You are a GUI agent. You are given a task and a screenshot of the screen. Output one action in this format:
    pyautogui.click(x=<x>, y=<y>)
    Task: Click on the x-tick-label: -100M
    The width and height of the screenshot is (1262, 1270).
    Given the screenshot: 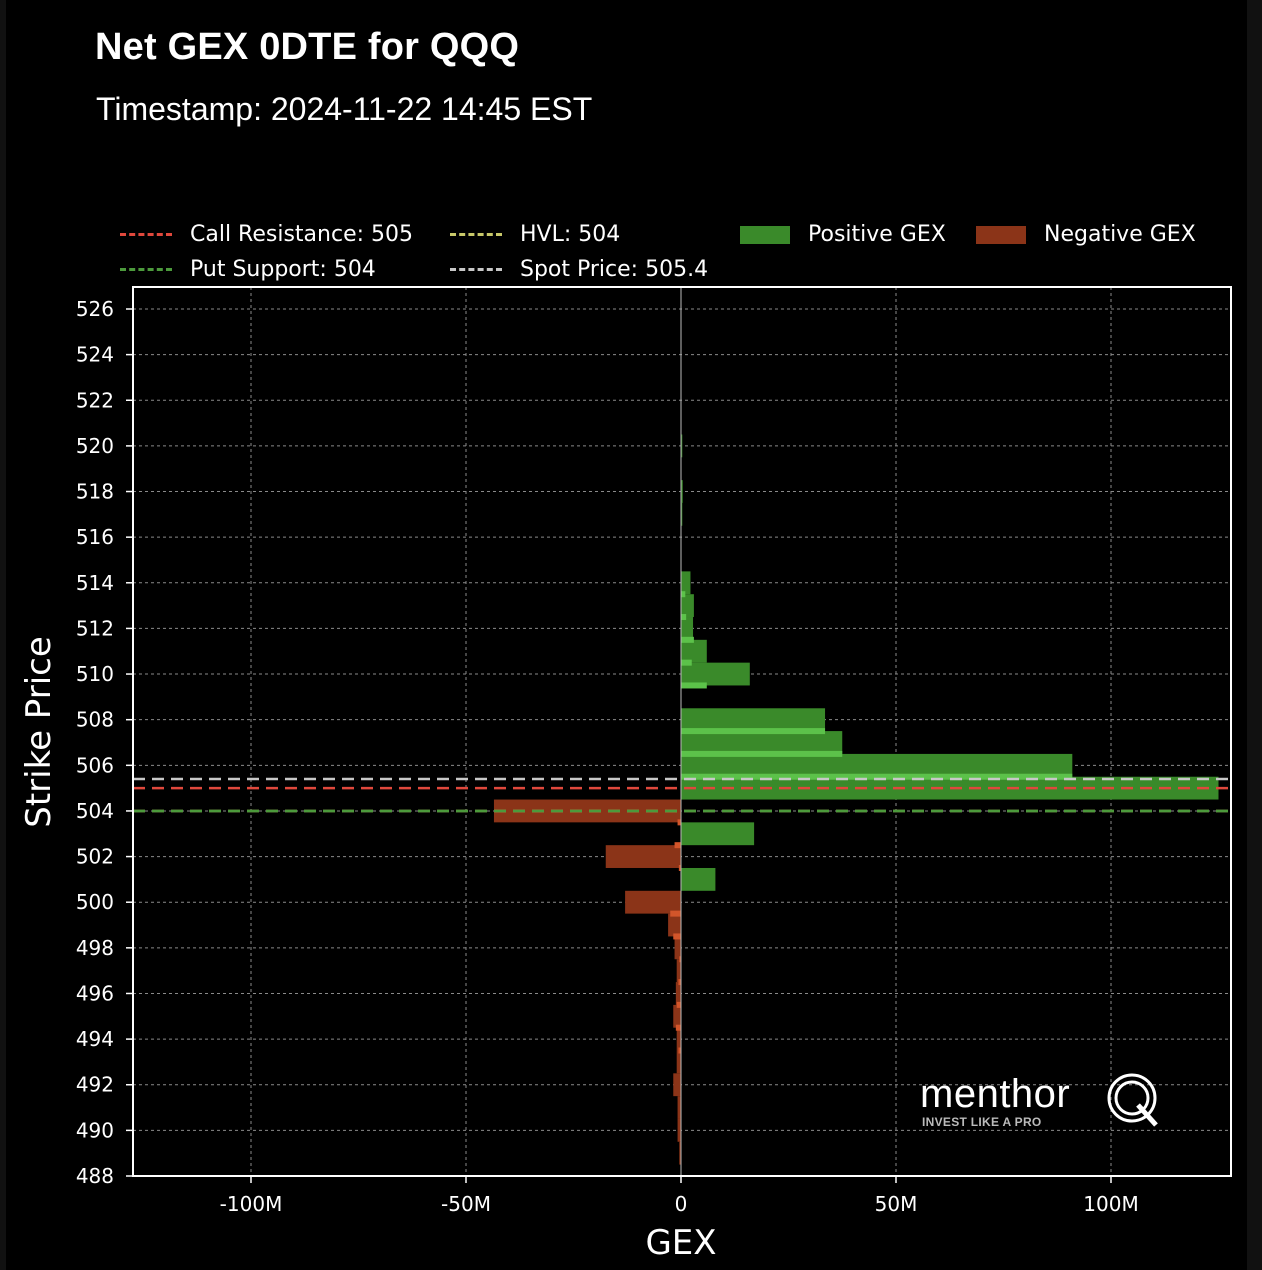 What is the action you would take?
    pyautogui.click(x=251, y=1204)
    